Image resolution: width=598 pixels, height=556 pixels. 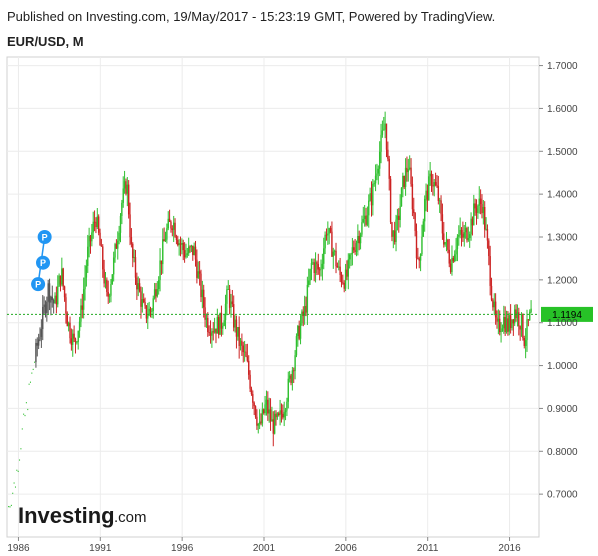 I want to click on markers: P P P, so click(x=41, y=261).